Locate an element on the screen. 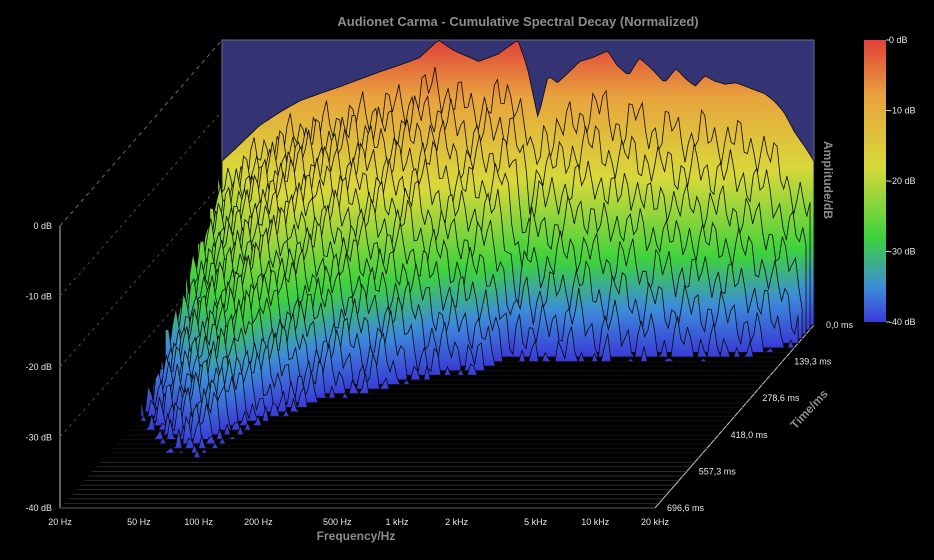 The height and width of the screenshot is (560, 934). x-tick-label: 200 Hz is located at coordinates (258, 522).